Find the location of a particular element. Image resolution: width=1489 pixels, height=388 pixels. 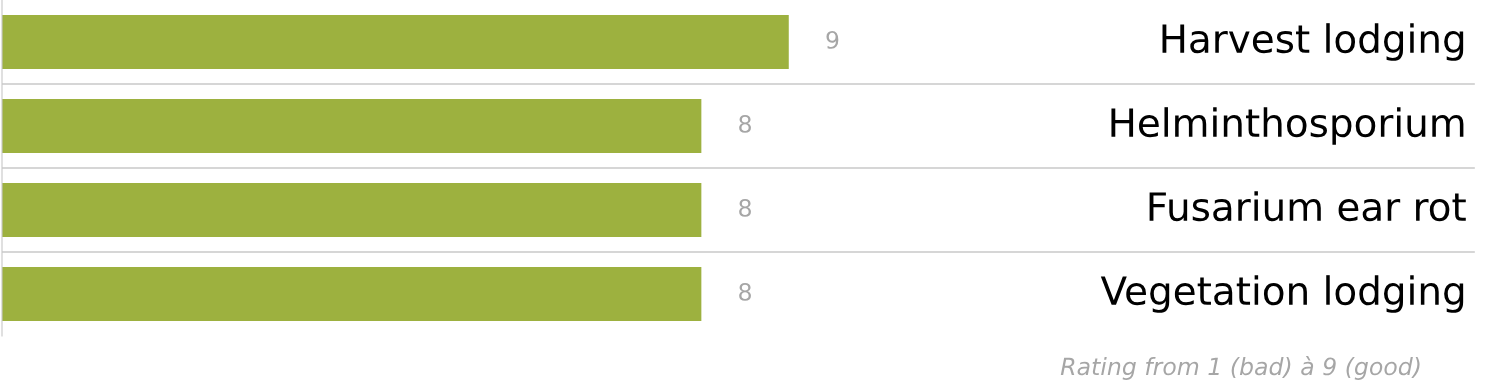

y-tick-label: Helminthosporium is located at coordinates (1287, 126).